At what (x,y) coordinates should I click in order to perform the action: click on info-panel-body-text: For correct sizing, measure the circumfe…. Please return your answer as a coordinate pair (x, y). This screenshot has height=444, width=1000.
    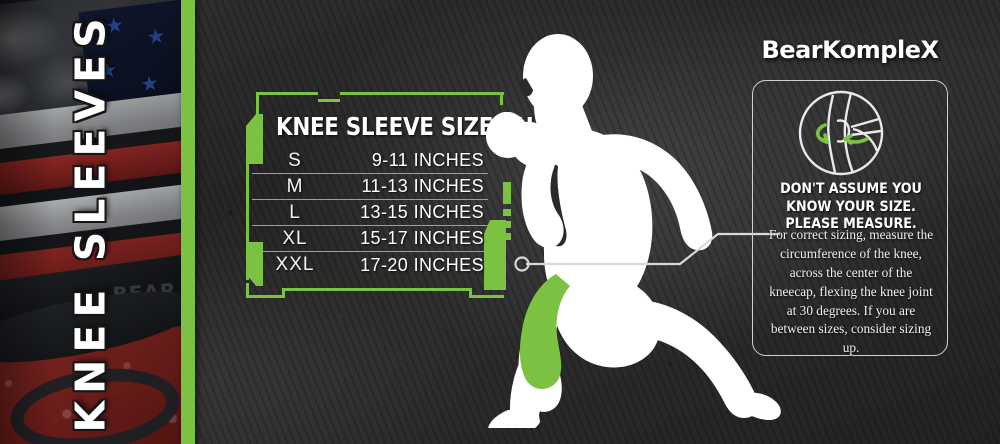
    Looking at the image, I should click on (851, 291).